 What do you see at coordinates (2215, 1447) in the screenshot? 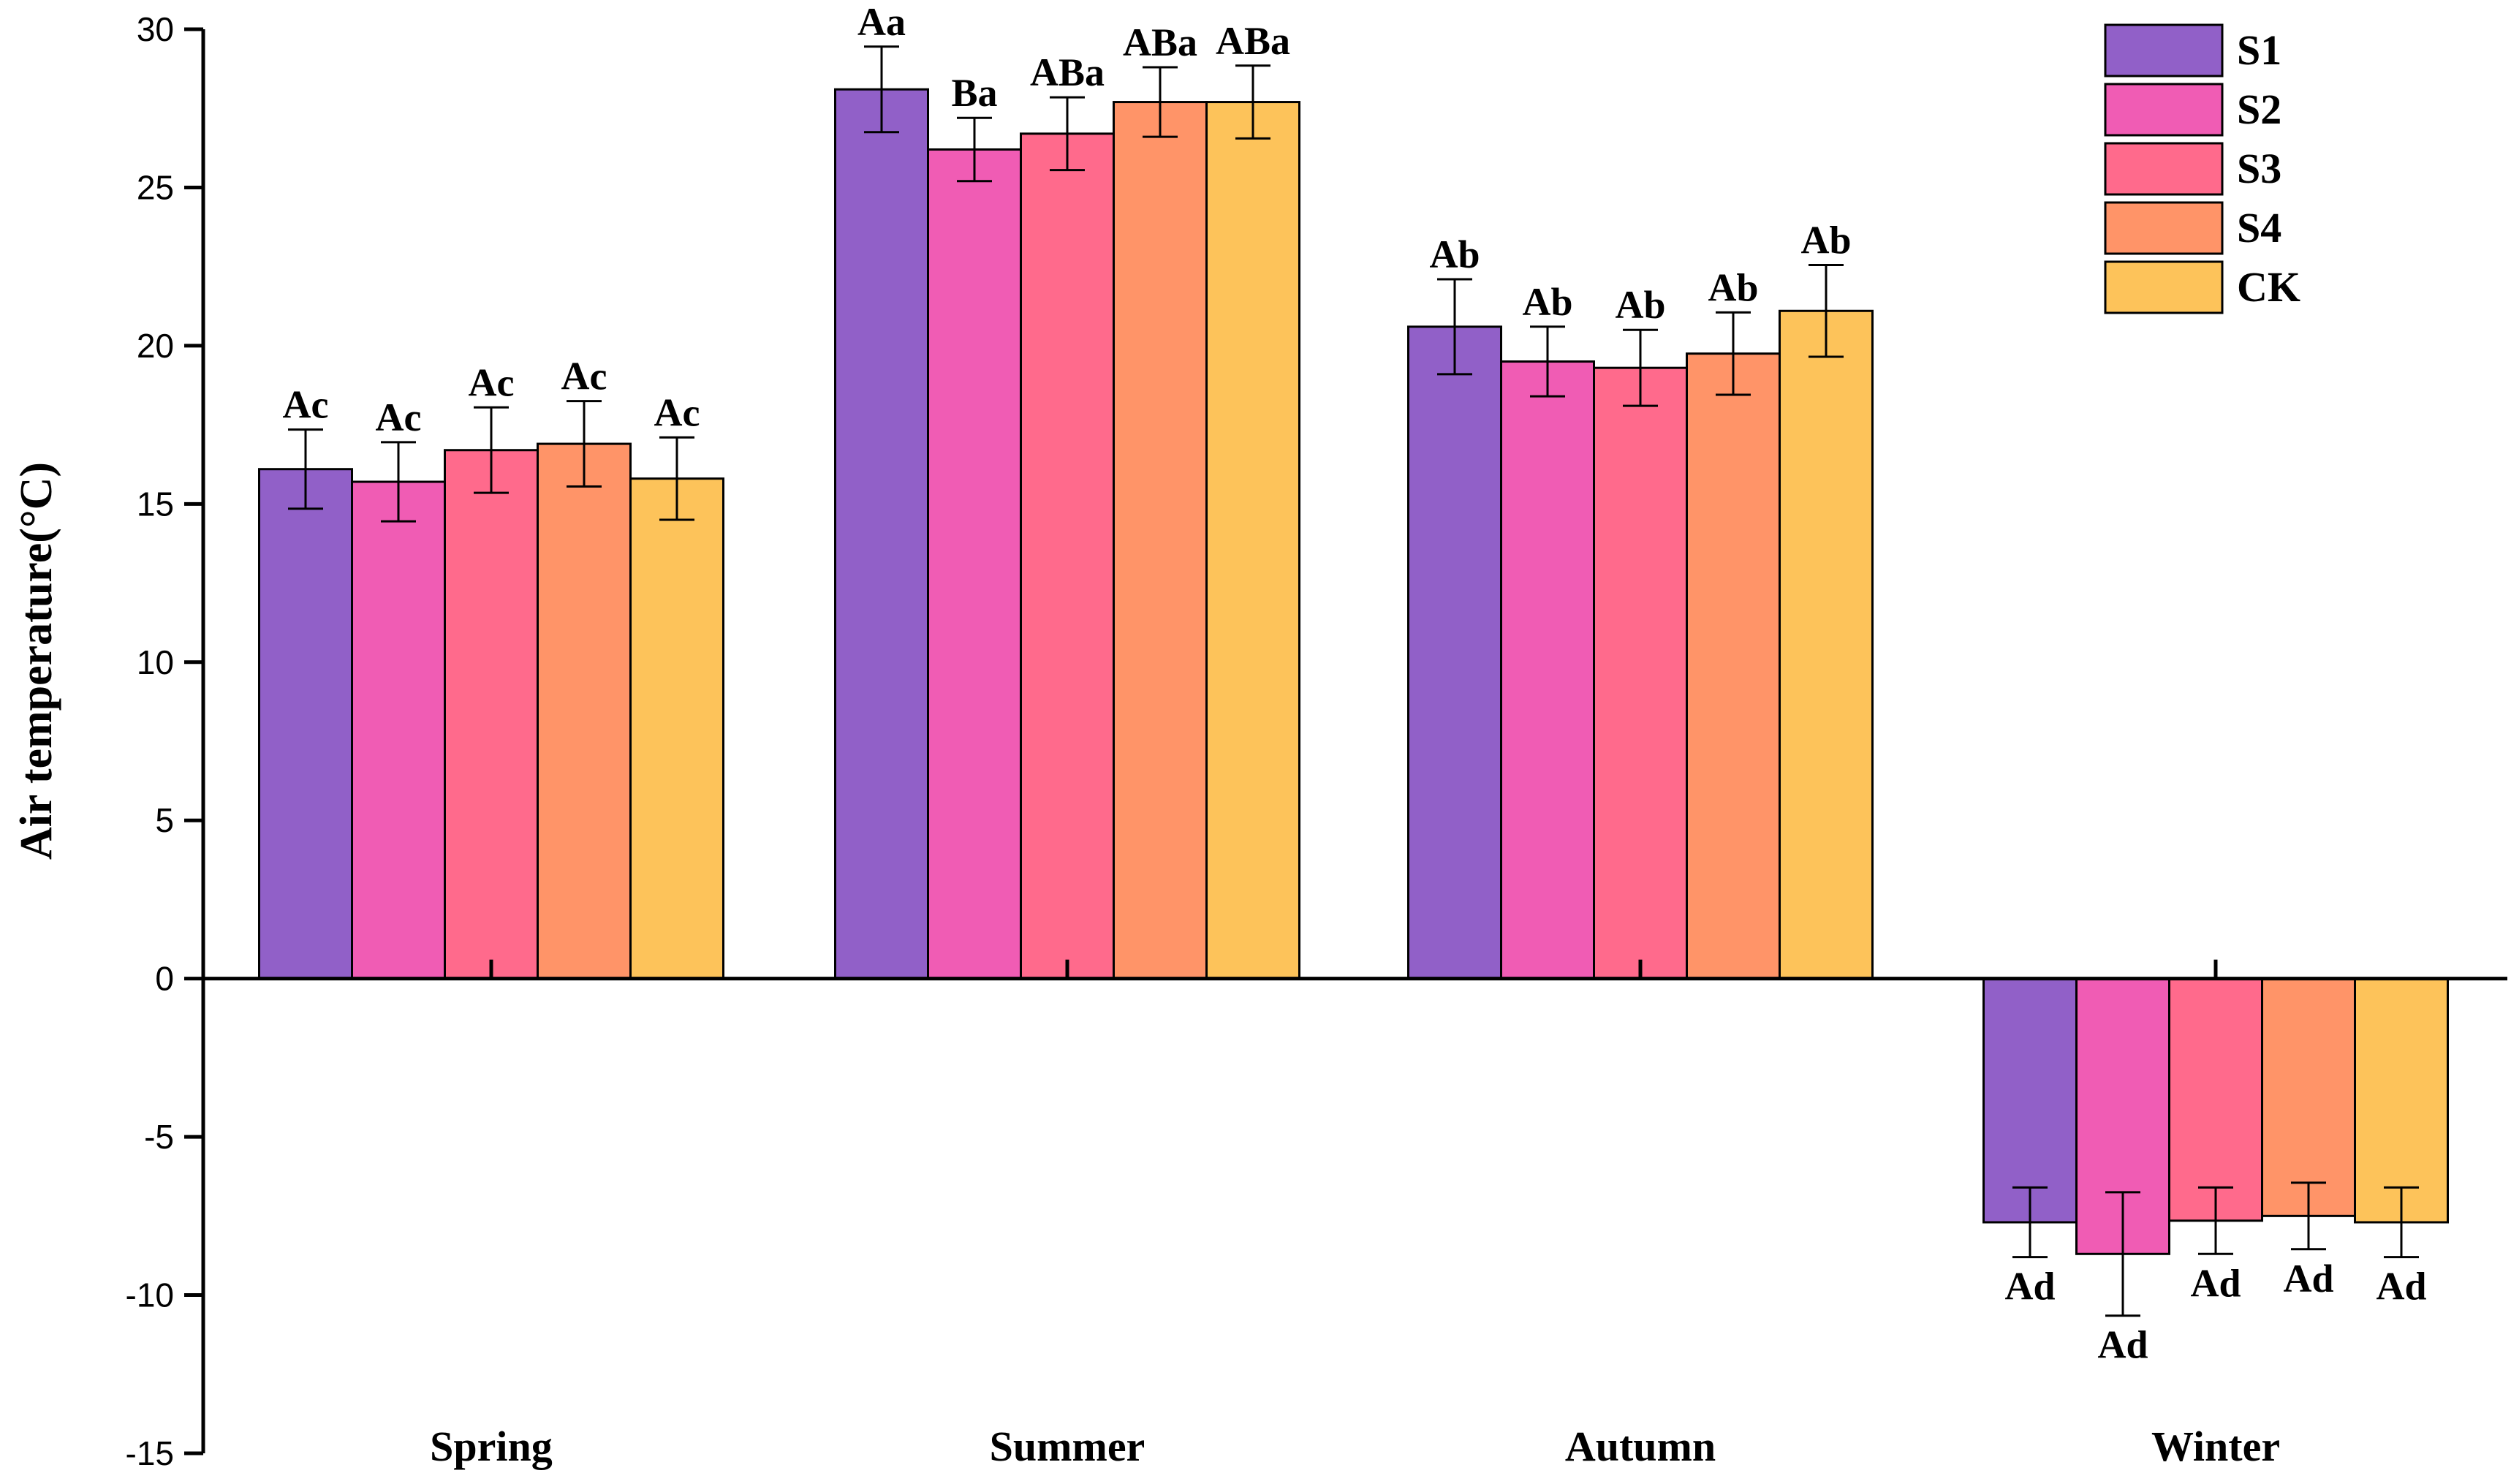
I see `x-category-label: Winter` at bounding box center [2215, 1447].